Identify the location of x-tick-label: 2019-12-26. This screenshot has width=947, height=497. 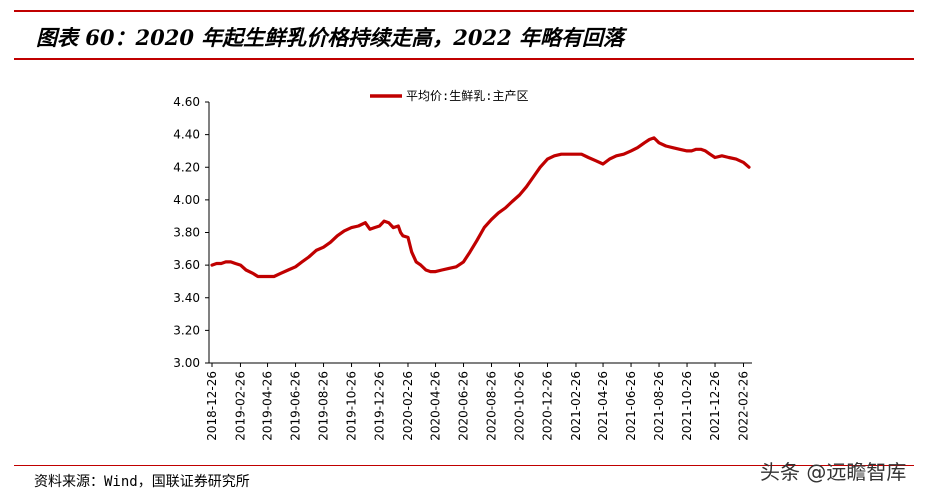
(380, 406).